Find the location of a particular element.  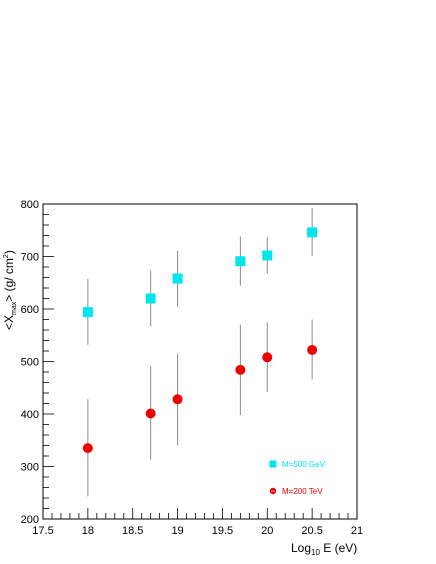

x-tick-label: 21 is located at coordinates (357, 531).